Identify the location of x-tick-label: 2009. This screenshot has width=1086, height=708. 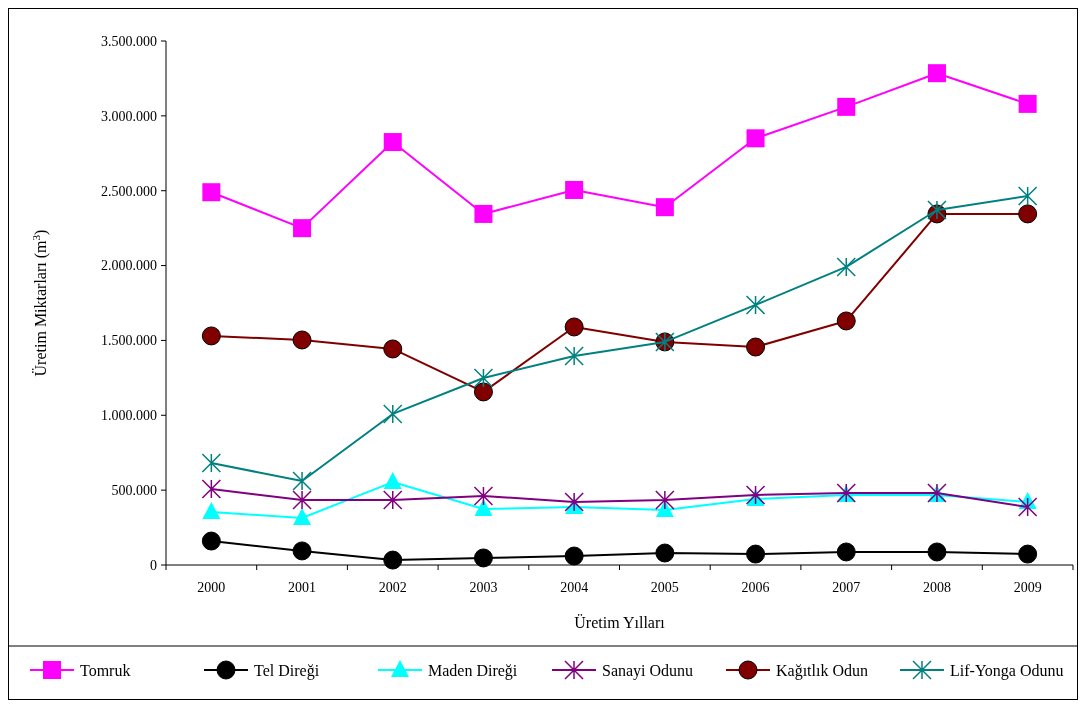
(1027, 587).